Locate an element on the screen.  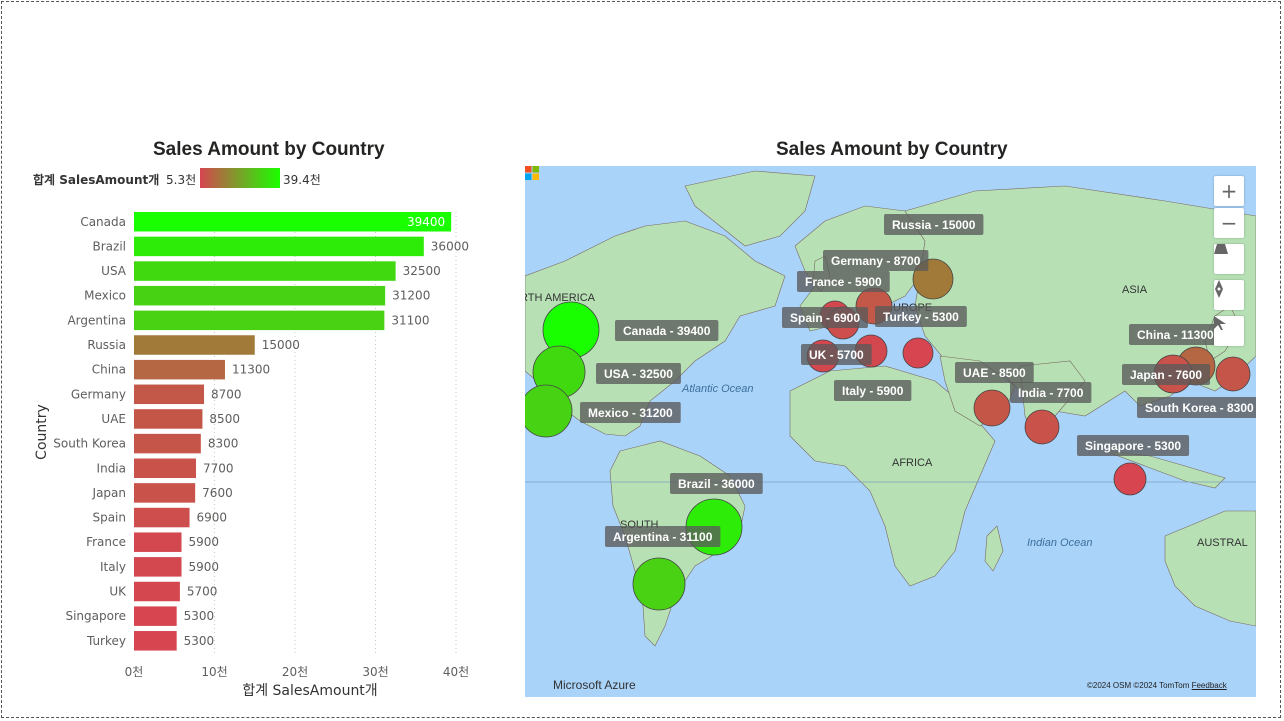
x-tick-label: 40천 is located at coordinates (456, 671).